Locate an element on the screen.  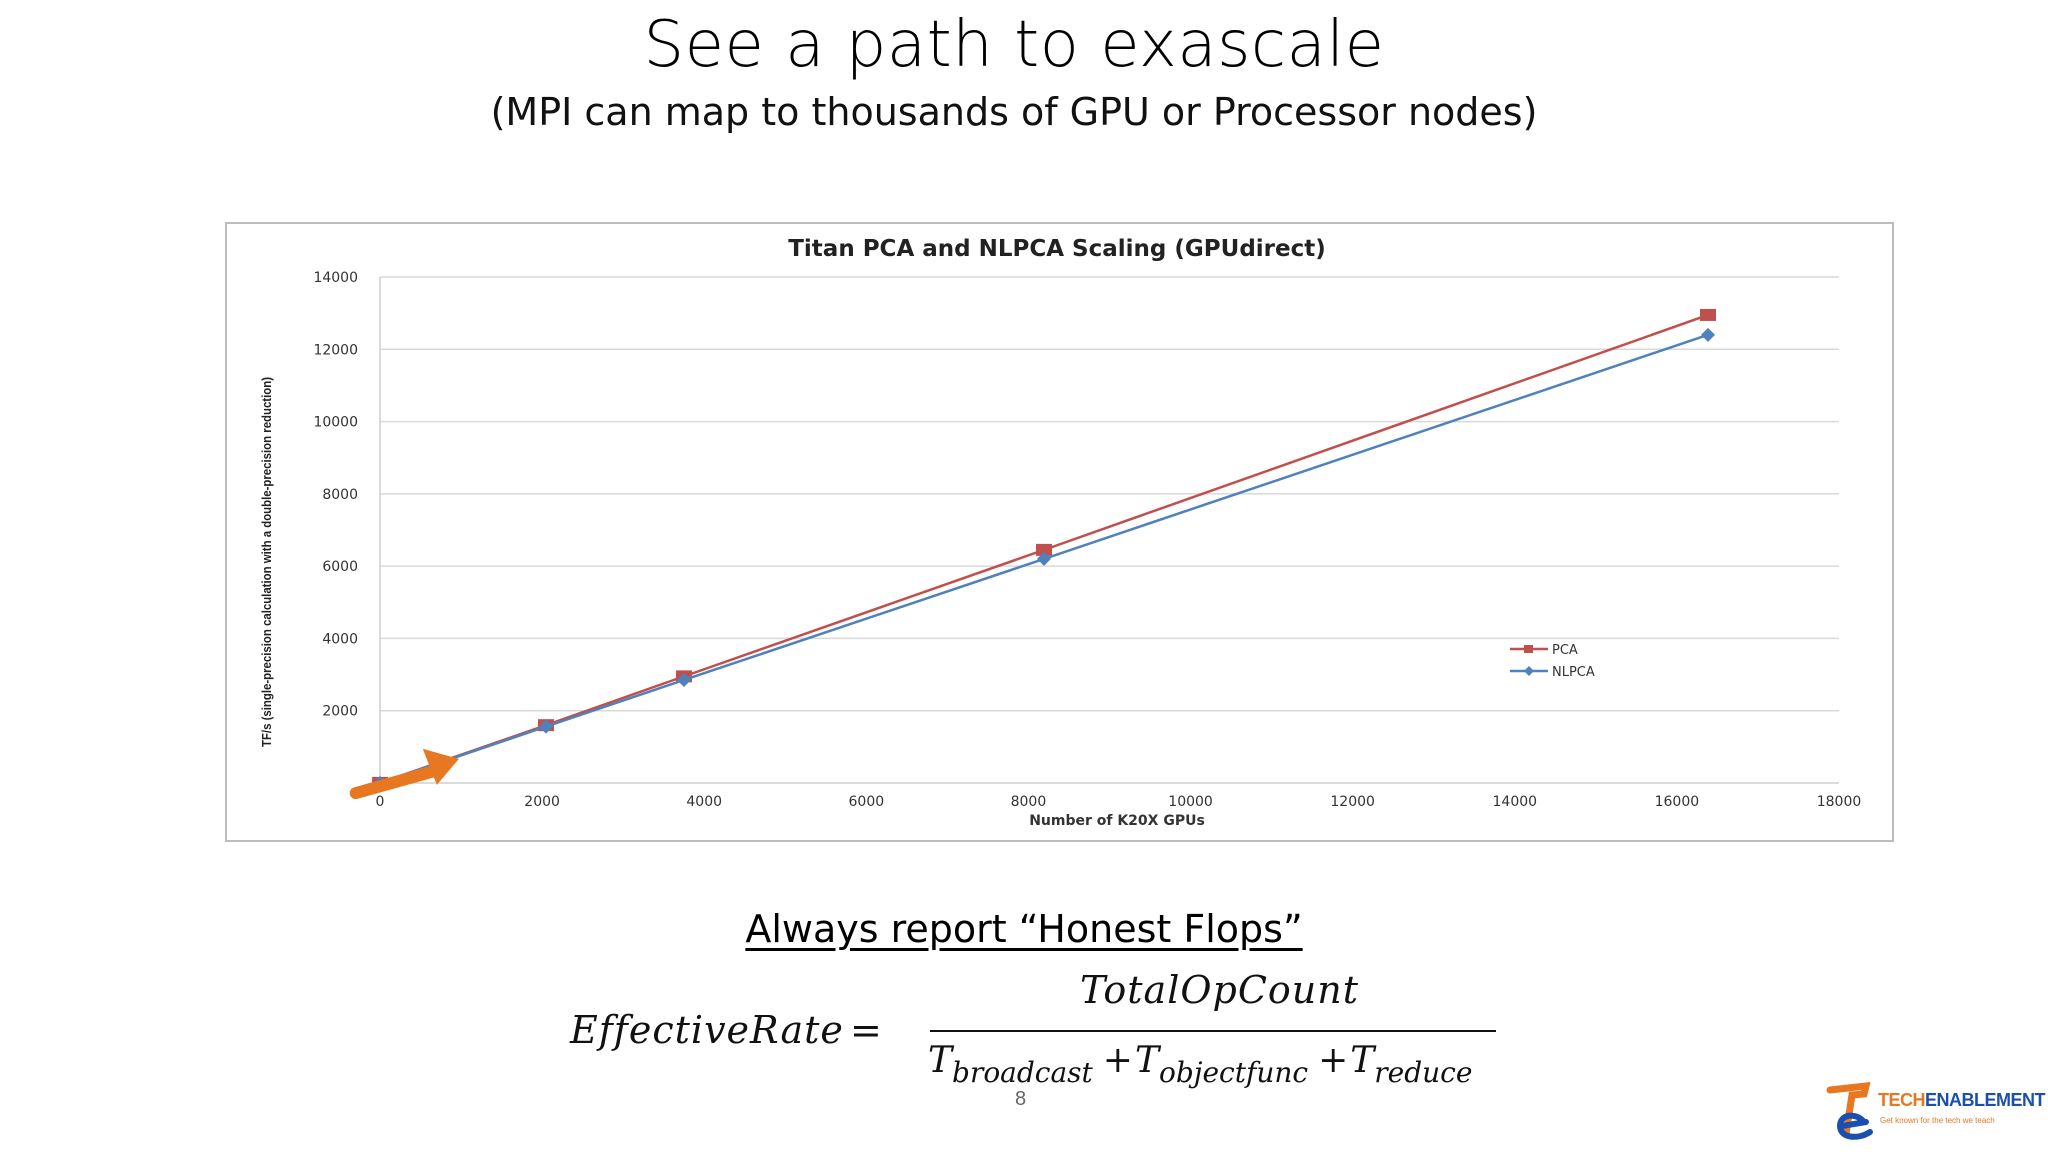
y-tick-label: 14000 is located at coordinates (335, 278).